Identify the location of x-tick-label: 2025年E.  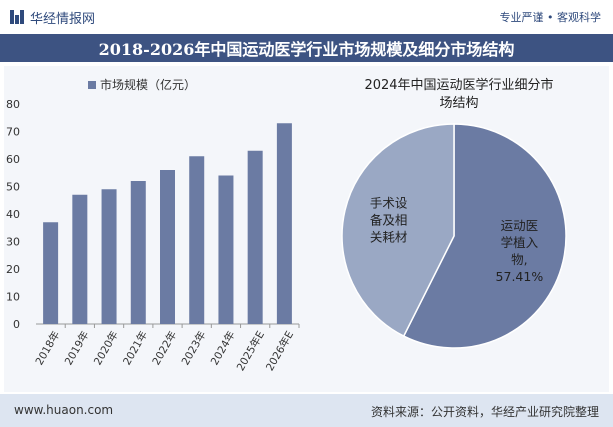
(250, 351).